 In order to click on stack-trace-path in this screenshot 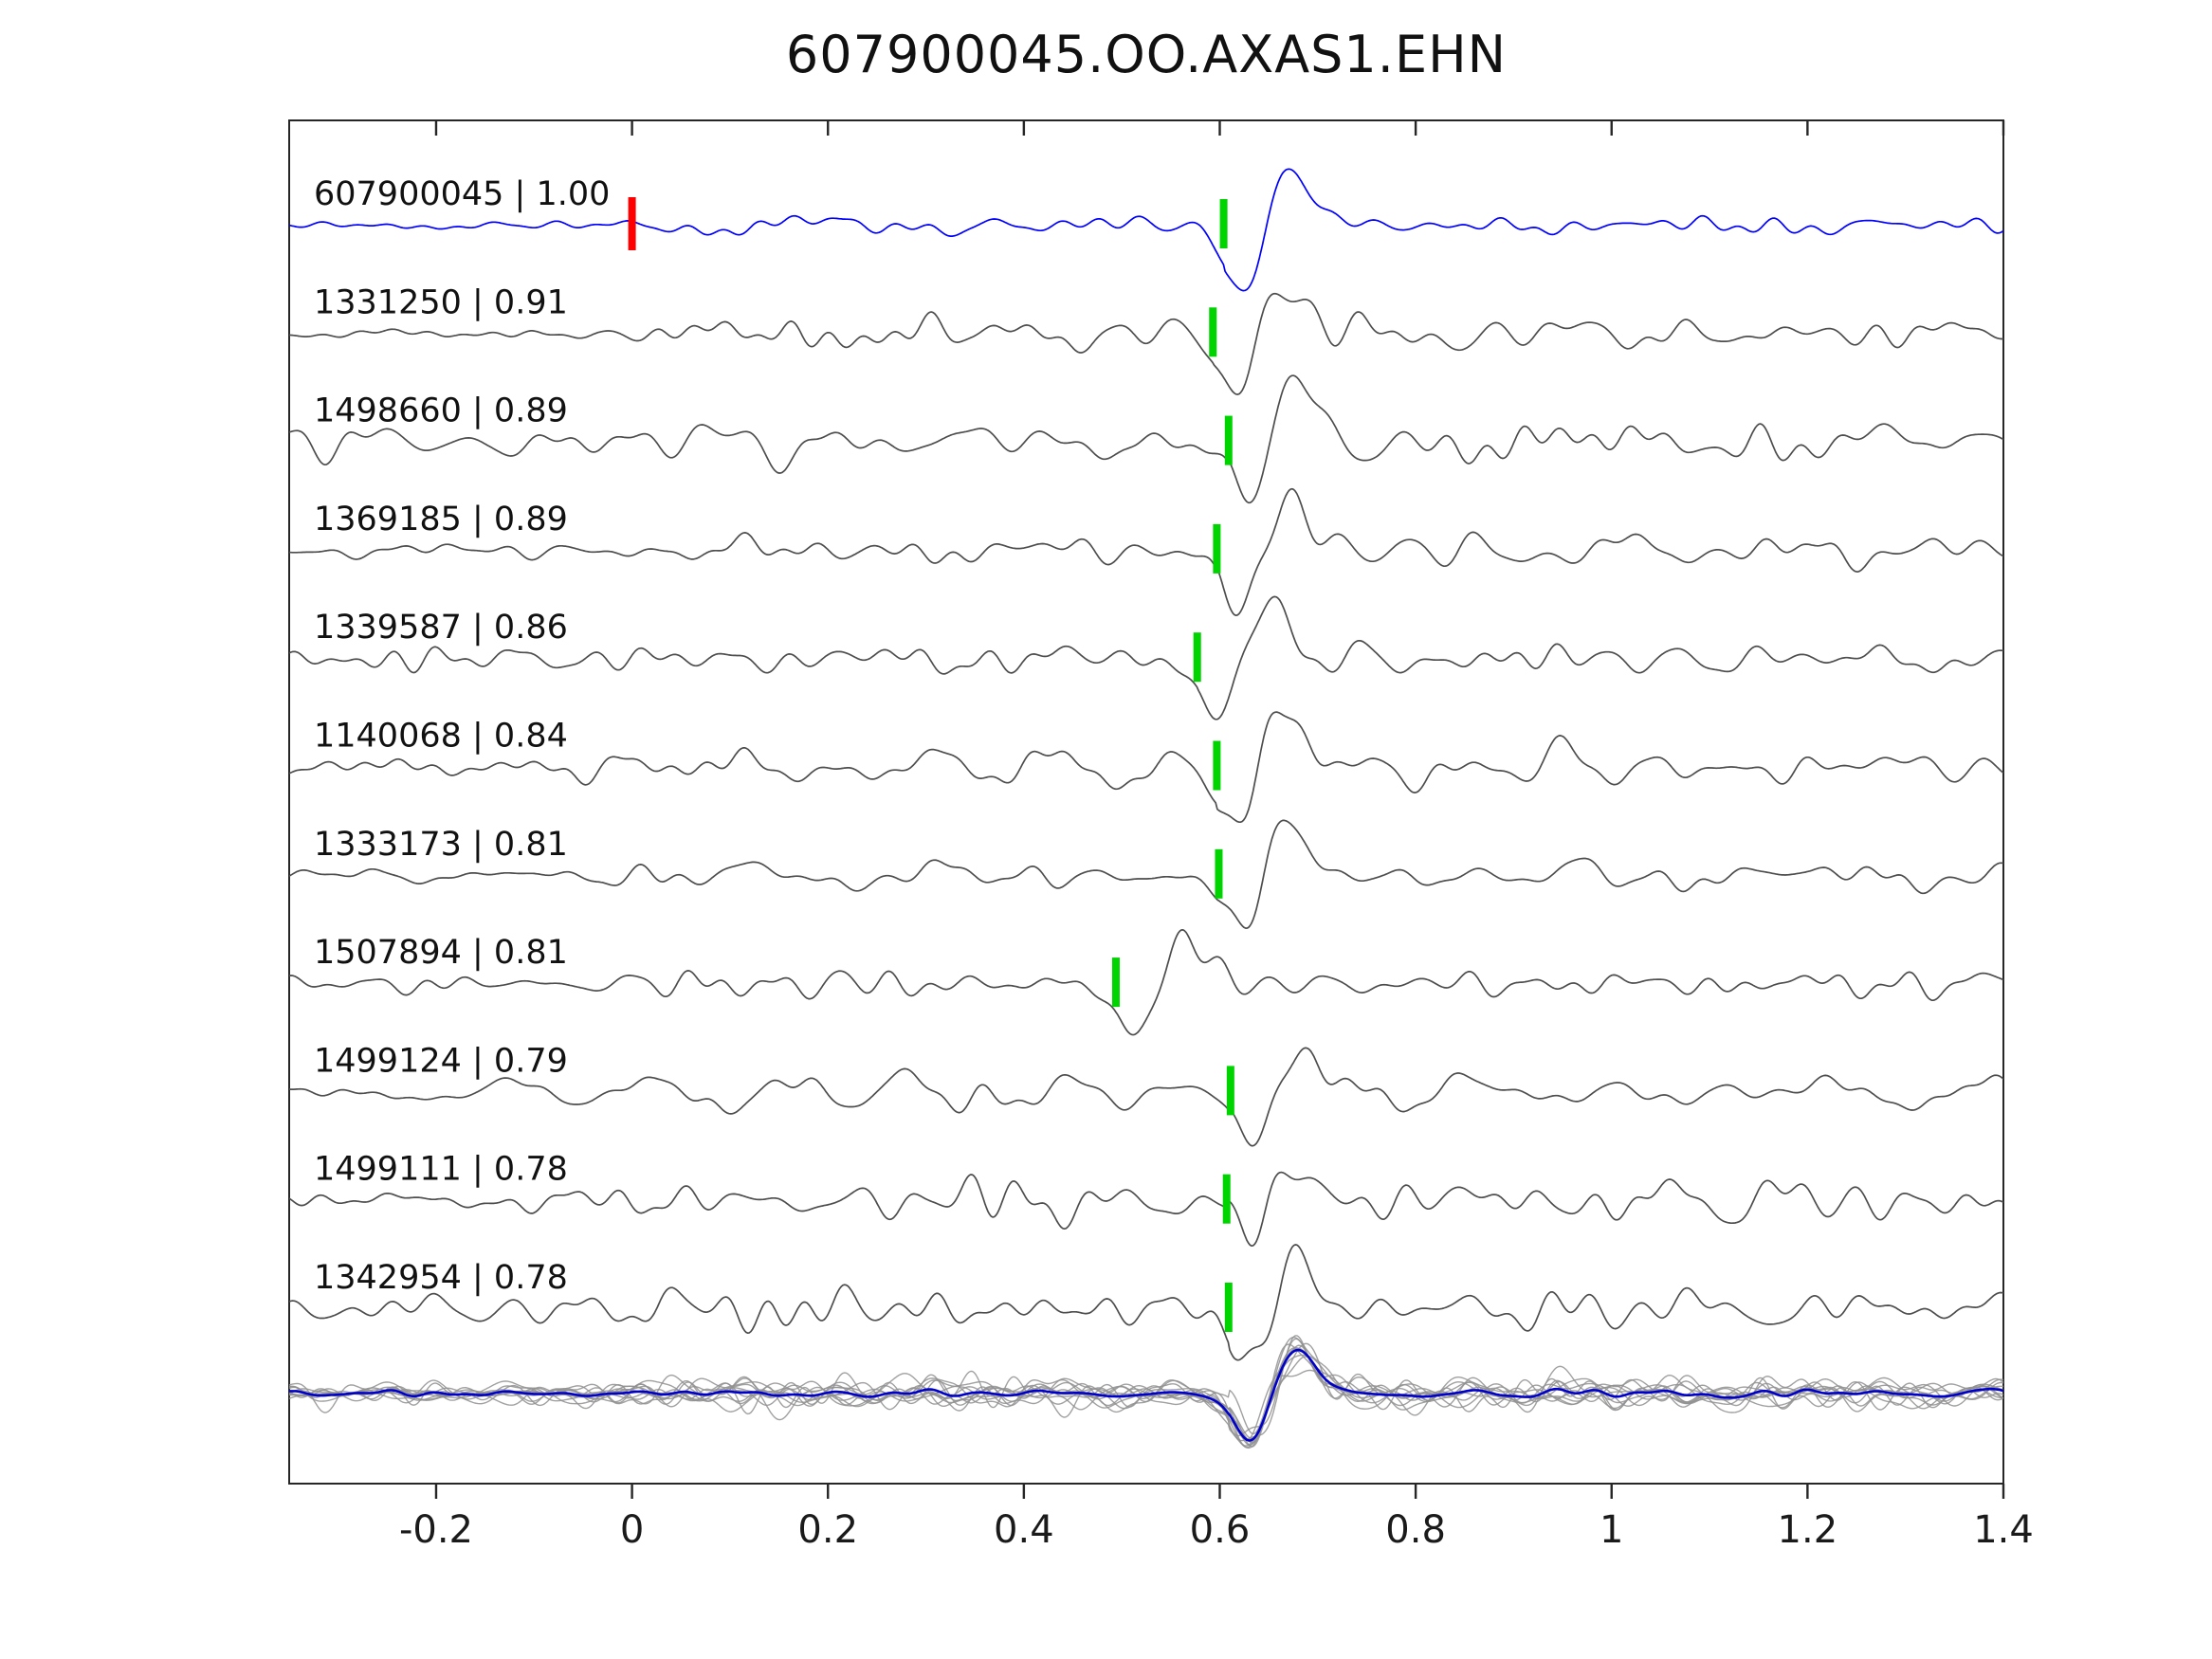, I will do `click(1146, 1395)`.